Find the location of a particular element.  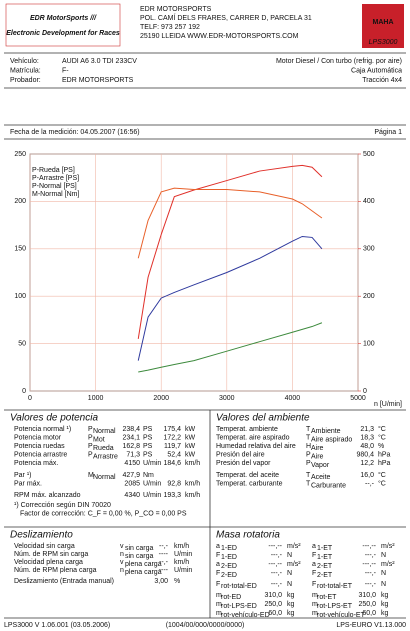

row-label: Temperat. ambiente is located at coordinates (247, 429).